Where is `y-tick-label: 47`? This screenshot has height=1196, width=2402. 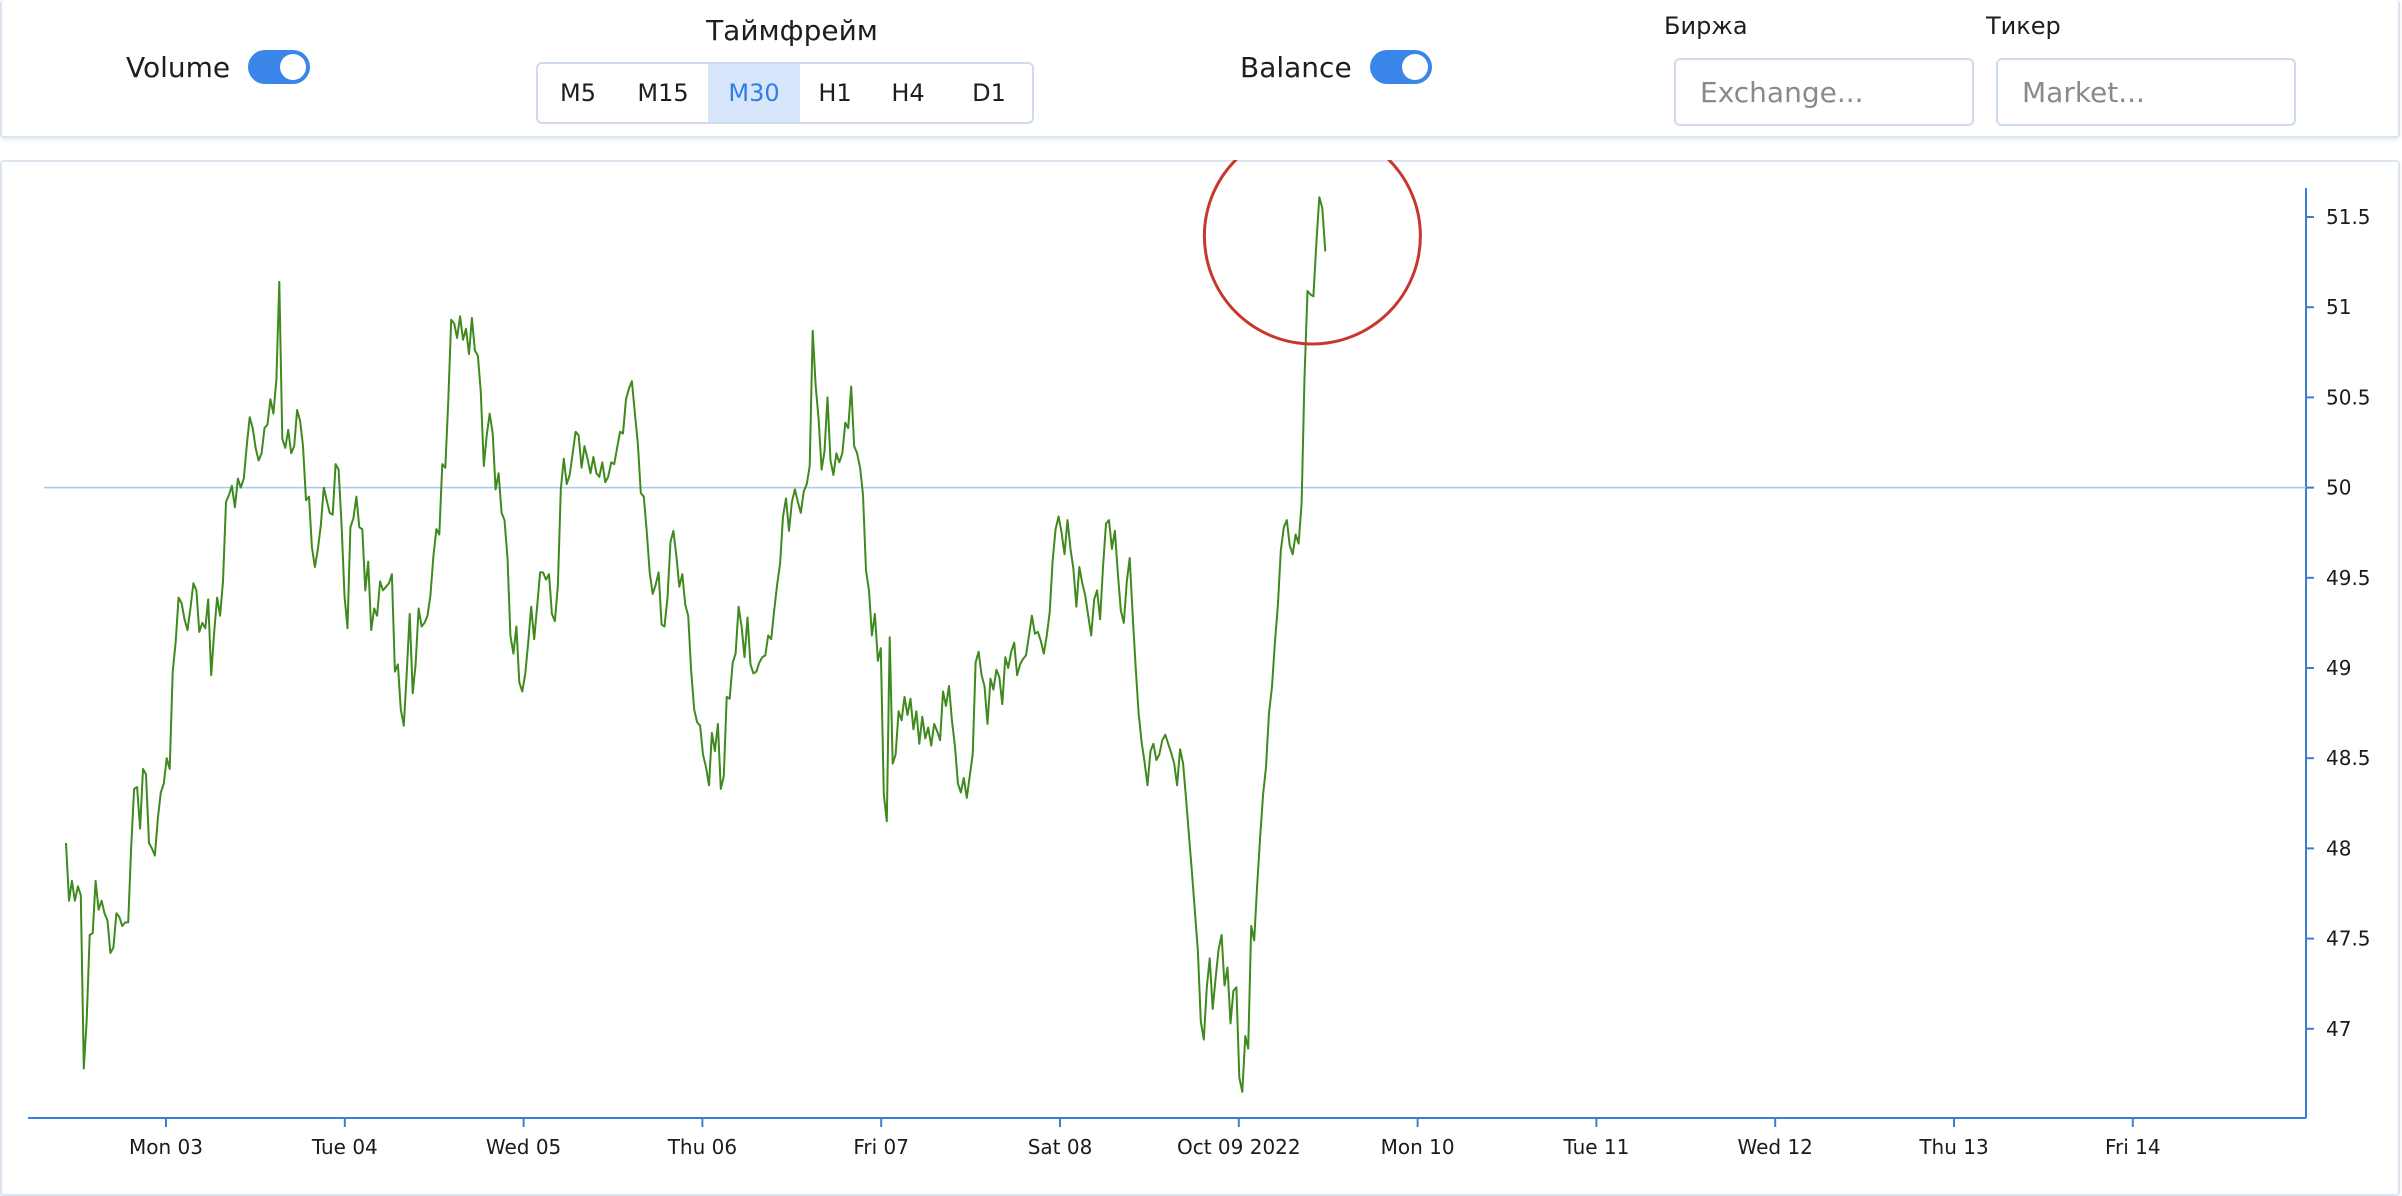 y-tick-label: 47 is located at coordinates (2338, 1029).